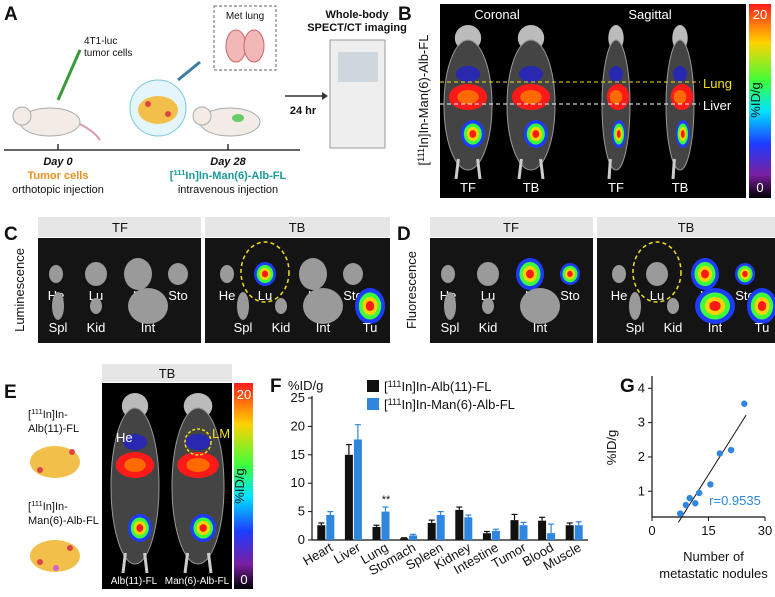  Describe the element at coordinates (641, 387) in the screenshot. I see `y-tick-label: 4` at that location.